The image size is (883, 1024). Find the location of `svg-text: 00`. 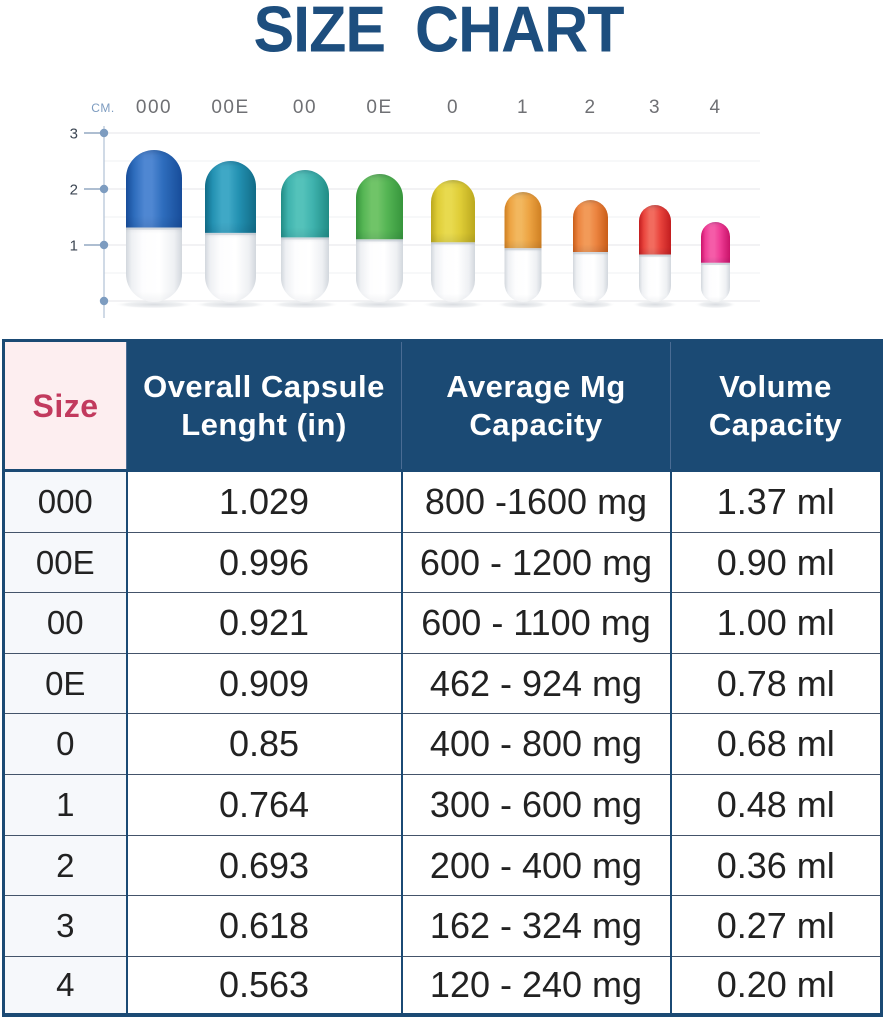

svg-text: 00 is located at coordinates (305, 107).